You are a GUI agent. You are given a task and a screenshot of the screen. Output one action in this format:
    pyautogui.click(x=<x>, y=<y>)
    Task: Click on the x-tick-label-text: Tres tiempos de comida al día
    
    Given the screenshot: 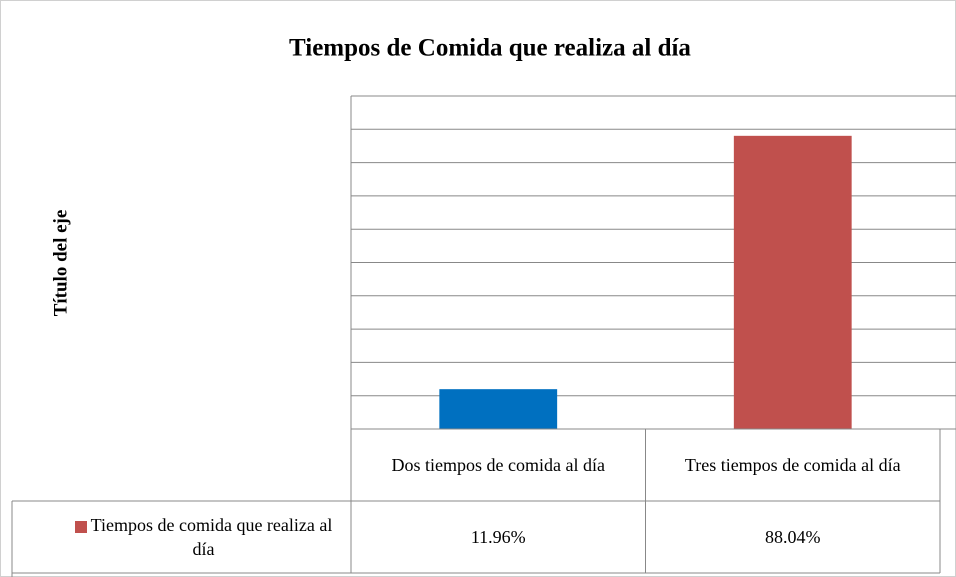 What is the action you would take?
    pyautogui.click(x=792, y=465)
    